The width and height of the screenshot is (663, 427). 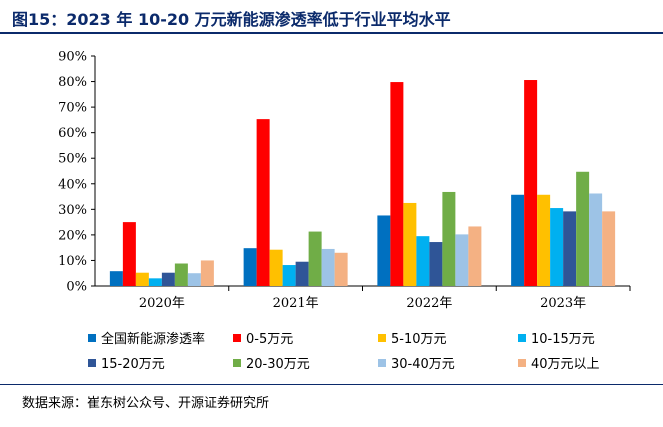 What do you see at coordinates (72, 235) in the screenshot?
I see `y-tick-label: 20%` at bounding box center [72, 235].